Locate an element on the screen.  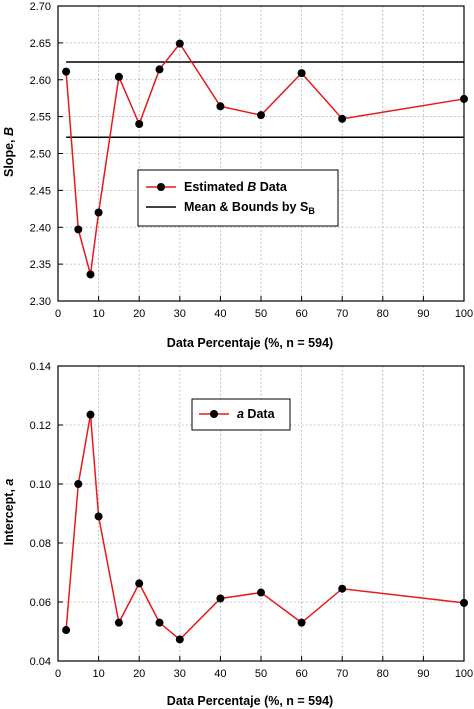
slope-legend-series-label-var: B is located at coordinates (251, 187).